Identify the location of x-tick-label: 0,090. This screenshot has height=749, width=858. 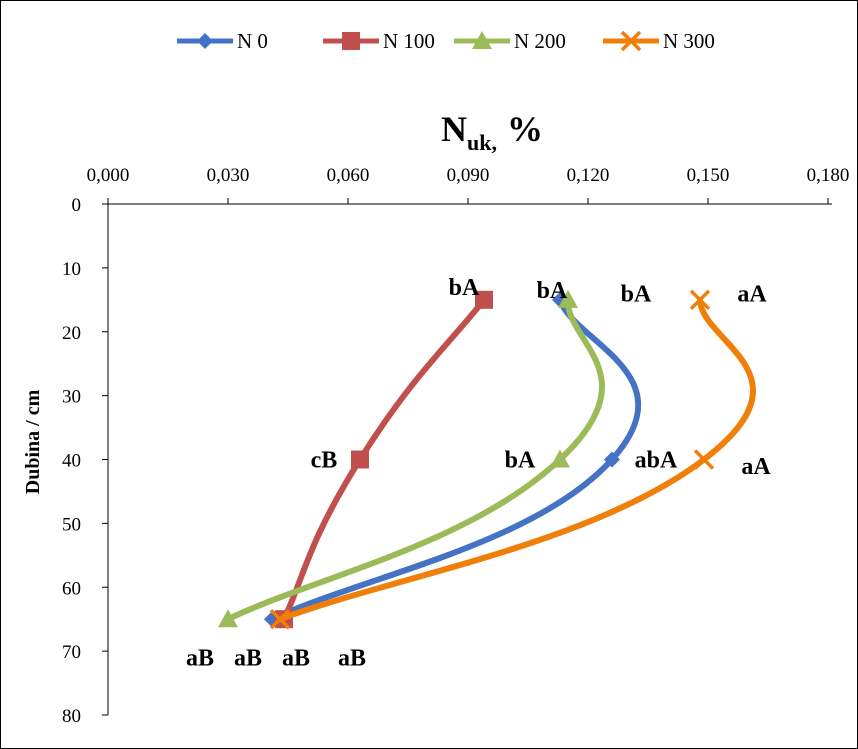
(468, 175).